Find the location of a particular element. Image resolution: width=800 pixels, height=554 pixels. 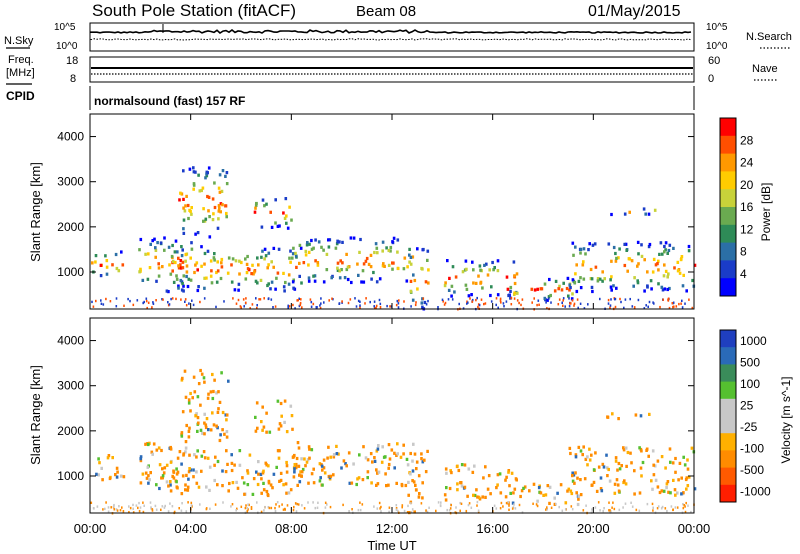

colorbar-tick-label: 500 is located at coordinates (750, 362).